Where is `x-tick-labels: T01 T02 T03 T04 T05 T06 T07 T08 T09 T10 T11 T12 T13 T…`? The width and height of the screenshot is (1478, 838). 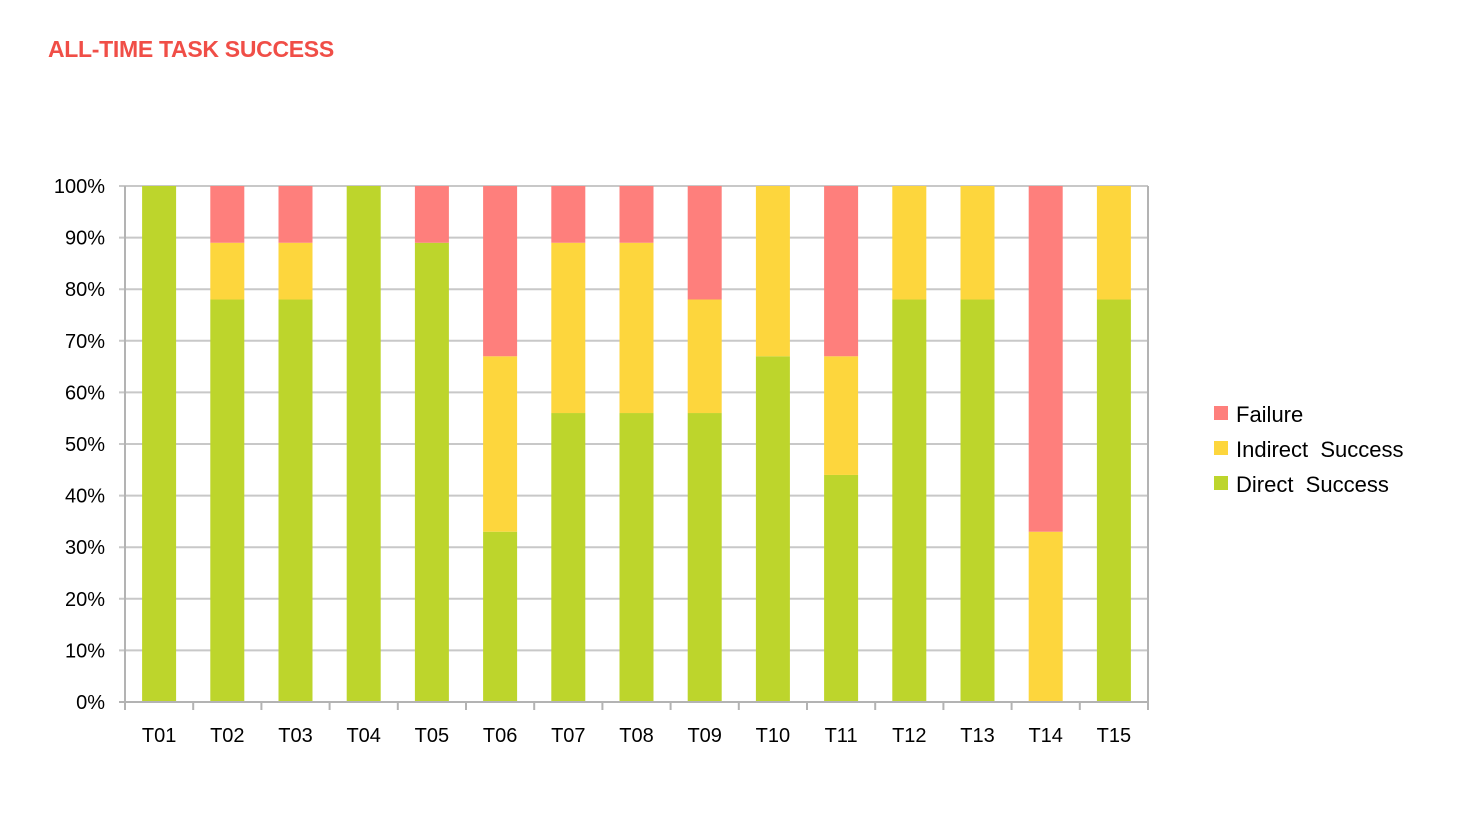 x-tick-labels: T01 T02 T03 T04 T05 T06 T07 T08 T09 T10 T11 T12 T13 T… is located at coordinates (636, 736).